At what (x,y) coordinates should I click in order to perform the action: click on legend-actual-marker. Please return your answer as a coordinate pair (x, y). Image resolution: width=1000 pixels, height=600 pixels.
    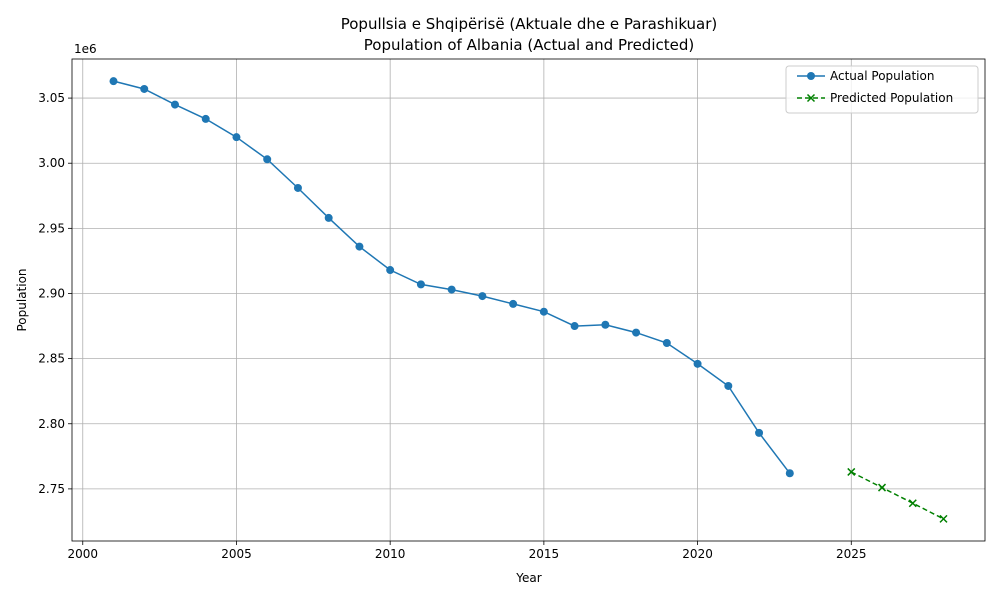
    Looking at the image, I should click on (811, 76).